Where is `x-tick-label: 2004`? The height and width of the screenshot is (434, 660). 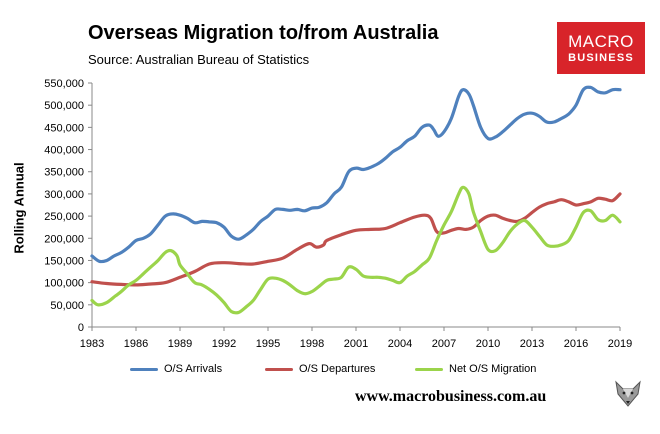
x-tick-label: 2004 is located at coordinates (400, 344).